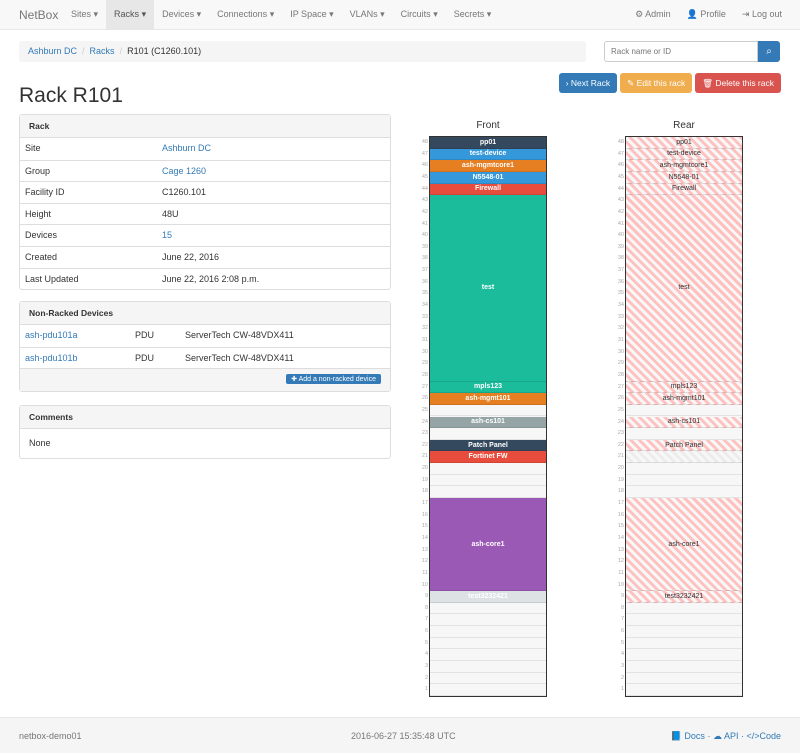 This screenshot has height=754, width=800. What do you see at coordinates (311, 14) in the screenshot?
I see `menu-ip-space: IP Space ▾` at bounding box center [311, 14].